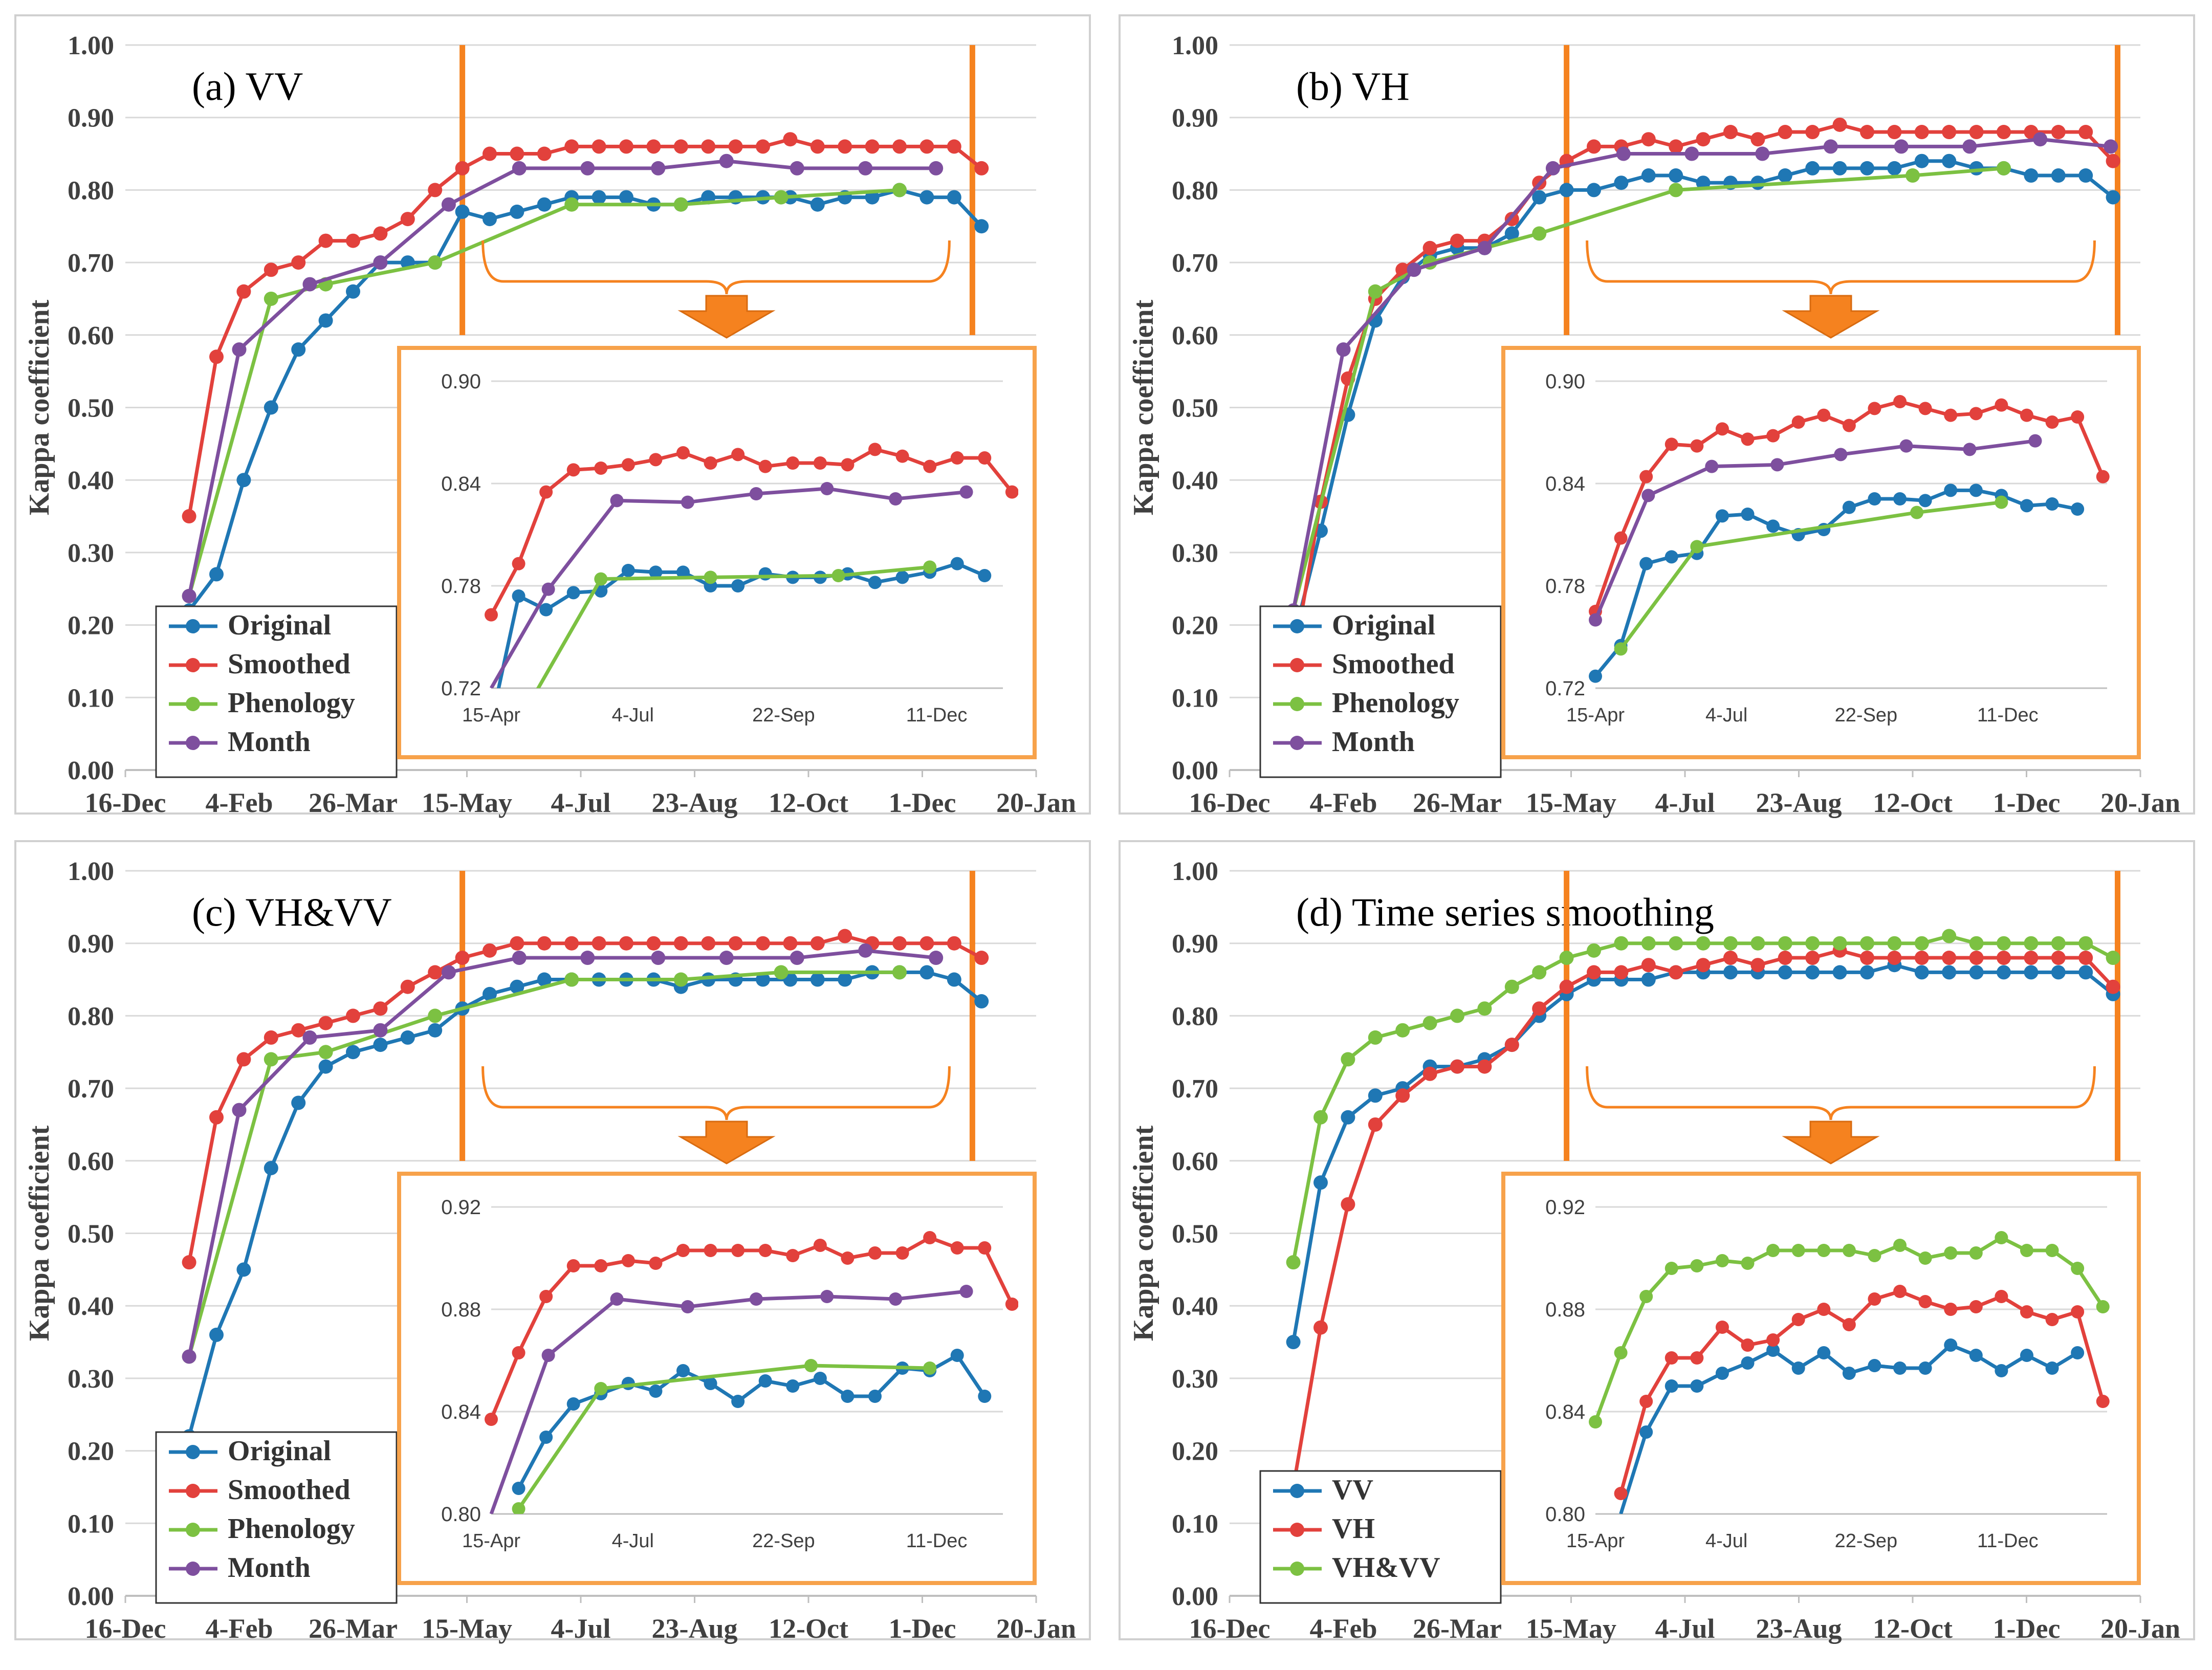 The width and height of the screenshot is (2212, 1670). I want to click on y-tick-label: 0.80, so click(1195, 1016).